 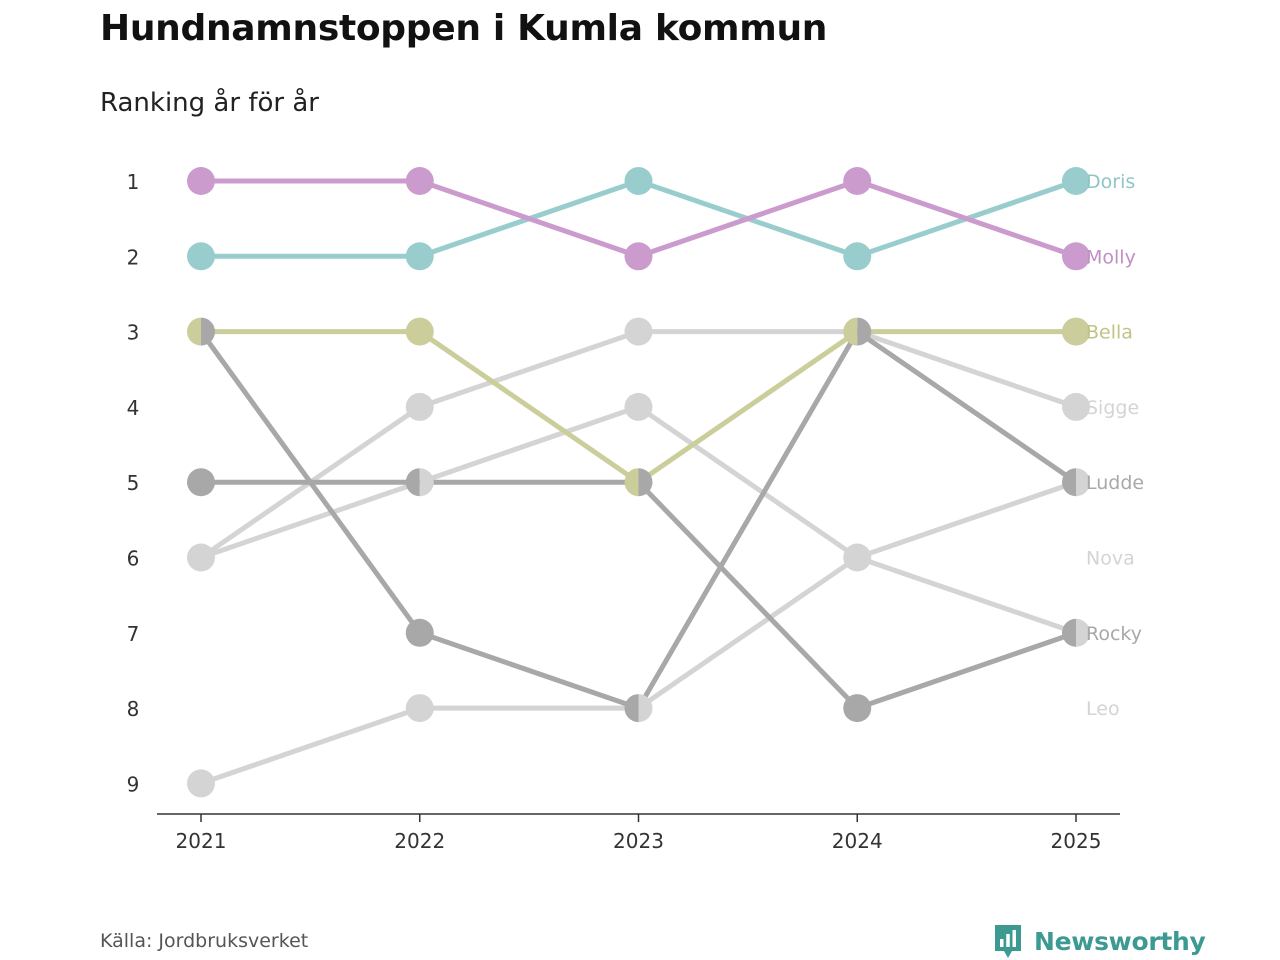 What do you see at coordinates (1083, 632) in the screenshot?
I see `point-sigge-rocky-2025-right` at bounding box center [1083, 632].